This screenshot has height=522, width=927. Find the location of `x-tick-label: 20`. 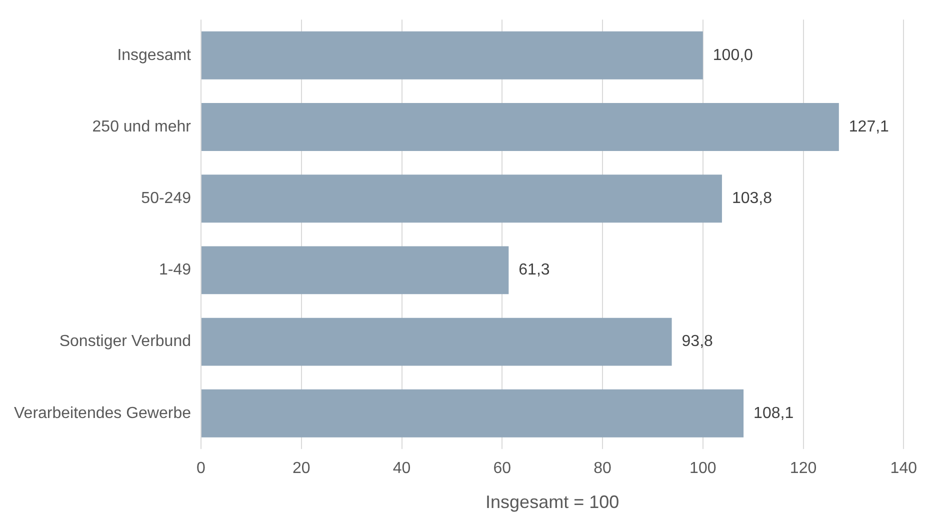

x-tick-label: 20 is located at coordinates (301, 469).